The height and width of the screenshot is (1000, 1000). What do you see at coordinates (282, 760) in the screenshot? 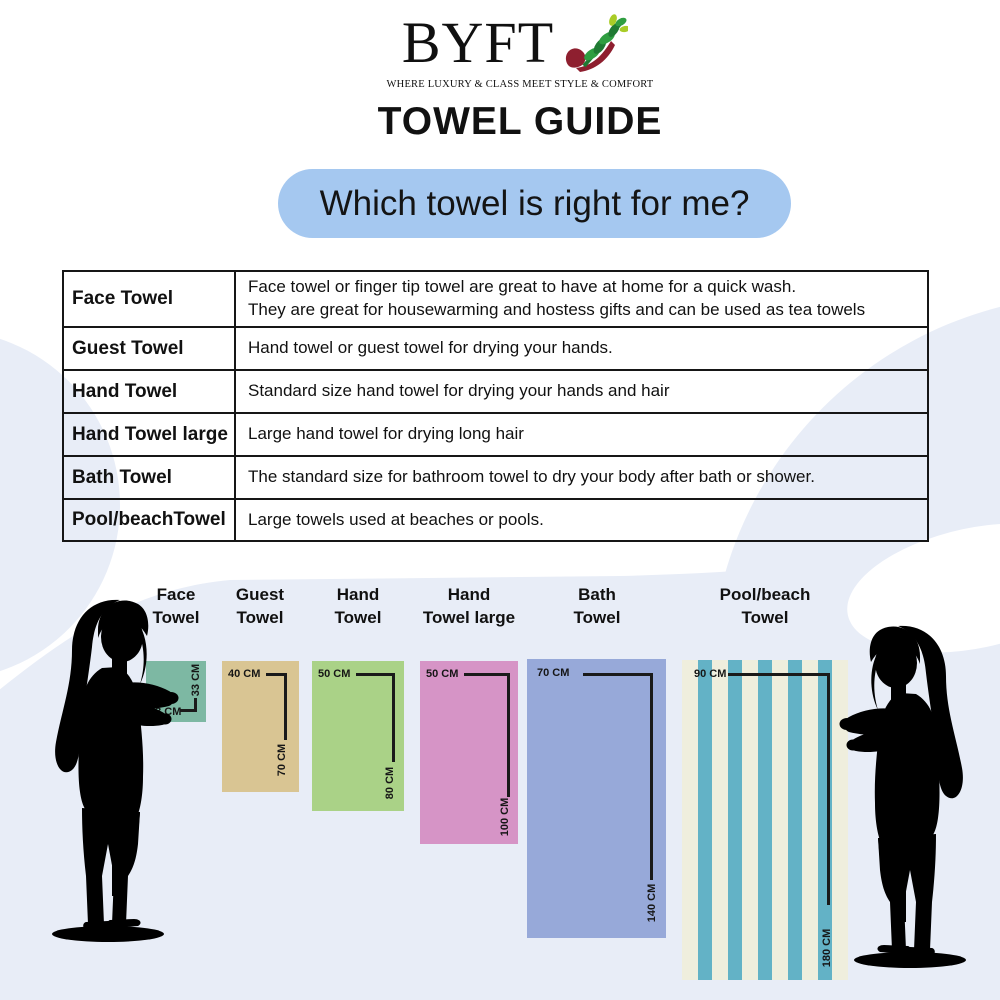
I see `height-dimension-label: 70 CM` at bounding box center [282, 760].